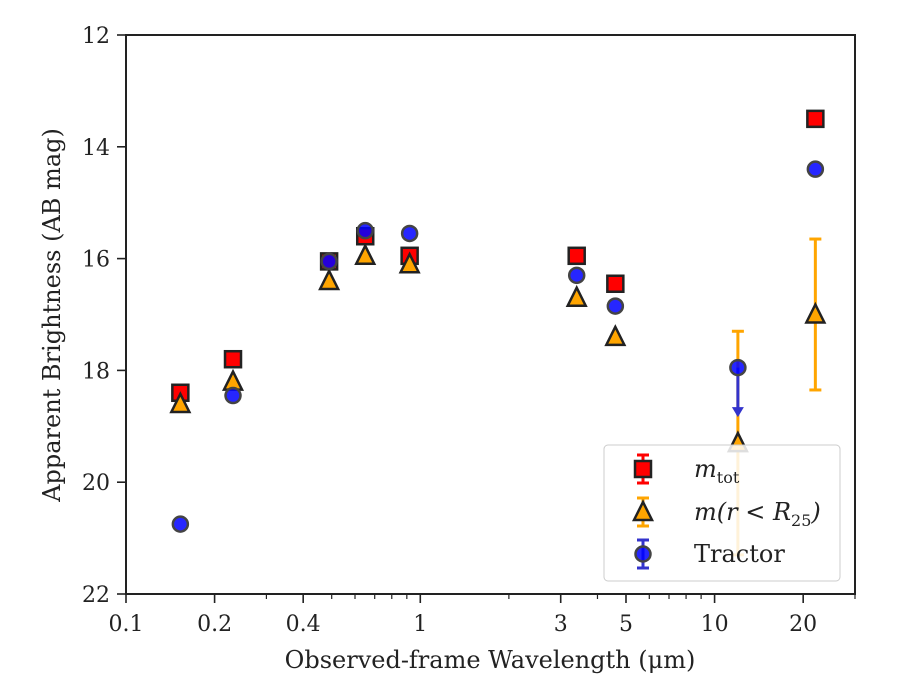 This screenshot has height=700, width=900. What do you see at coordinates (96, 371) in the screenshot?
I see `y-tick-label: 18` at bounding box center [96, 371].